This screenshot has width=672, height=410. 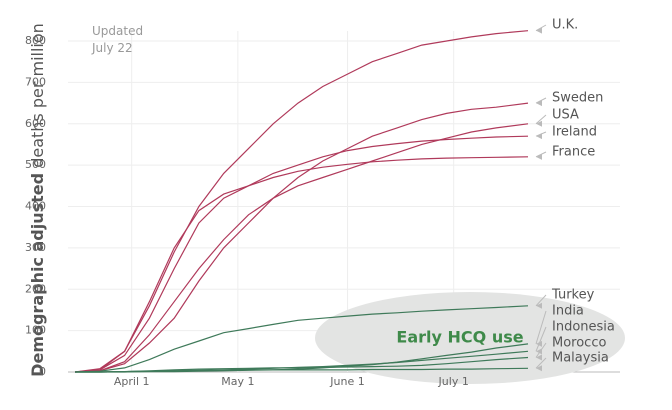 What do you see at coordinates (35, 330) in the screenshot?
I see `y-tick-label: 100` at bounding box center [35, 330].